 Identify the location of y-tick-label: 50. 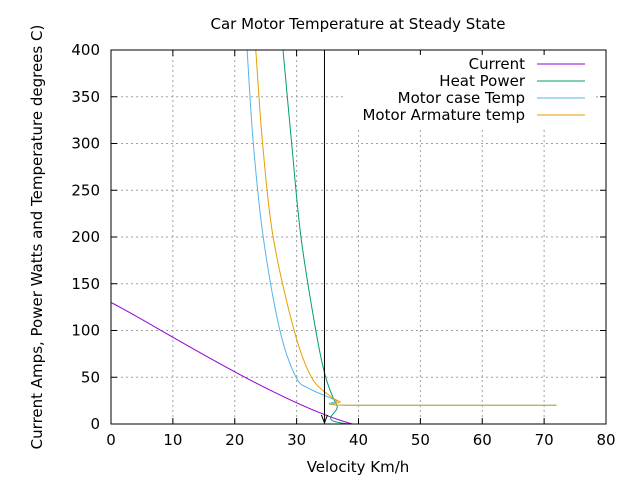
(90, 377).